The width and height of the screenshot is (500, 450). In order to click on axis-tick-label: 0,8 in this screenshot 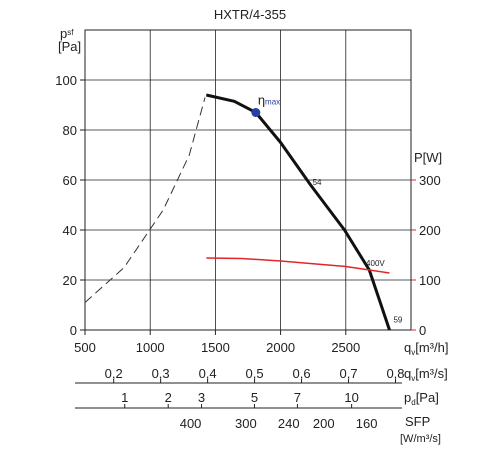, I will do `click(395, 373)`.